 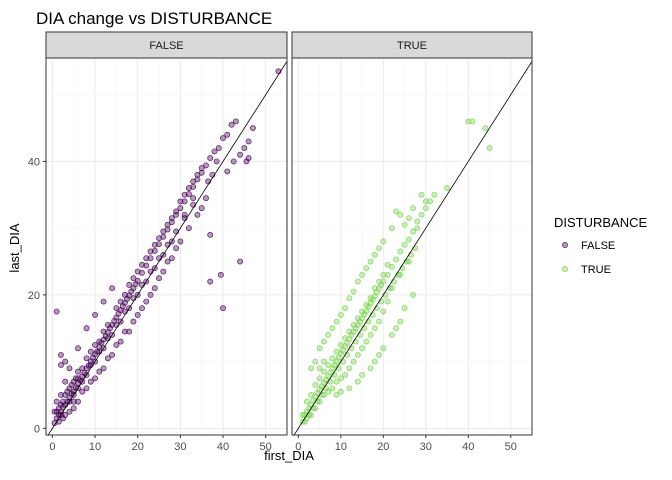 What do you see at coordinates (166, 46) in the screenshot?
I see `facet-strip-label: FALSE` at bounding box center [166, 46].